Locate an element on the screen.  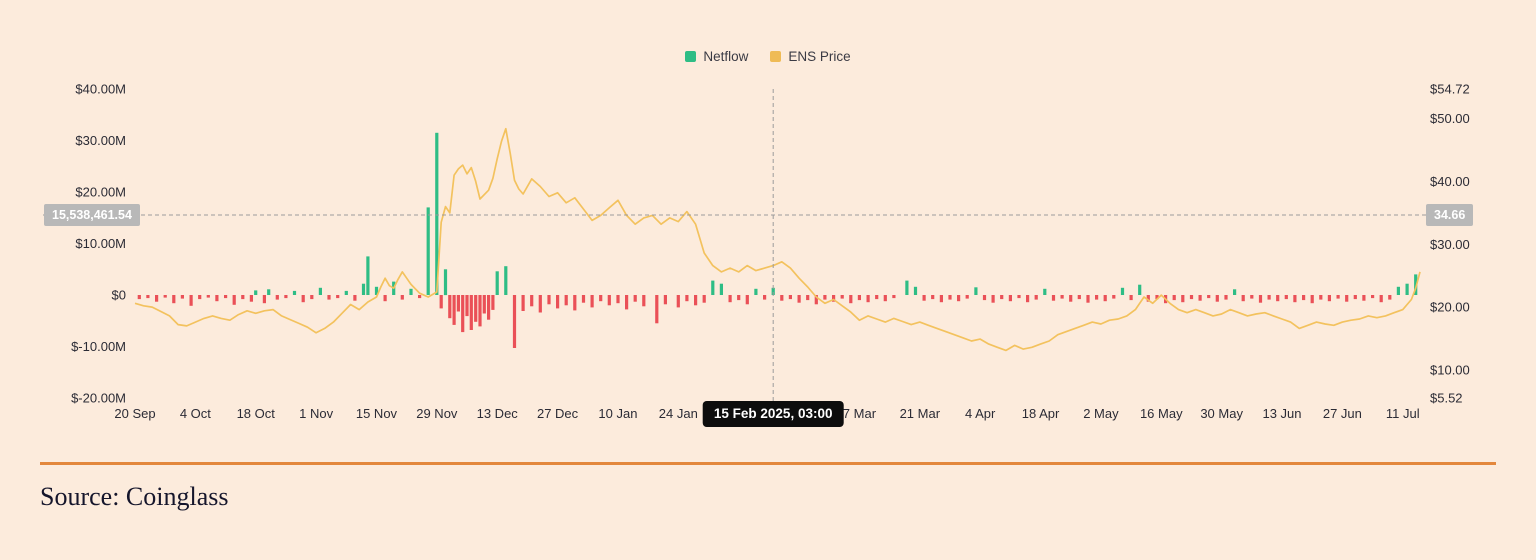
legend-item-netflow: Netflow is located at coordinates (716, 56).